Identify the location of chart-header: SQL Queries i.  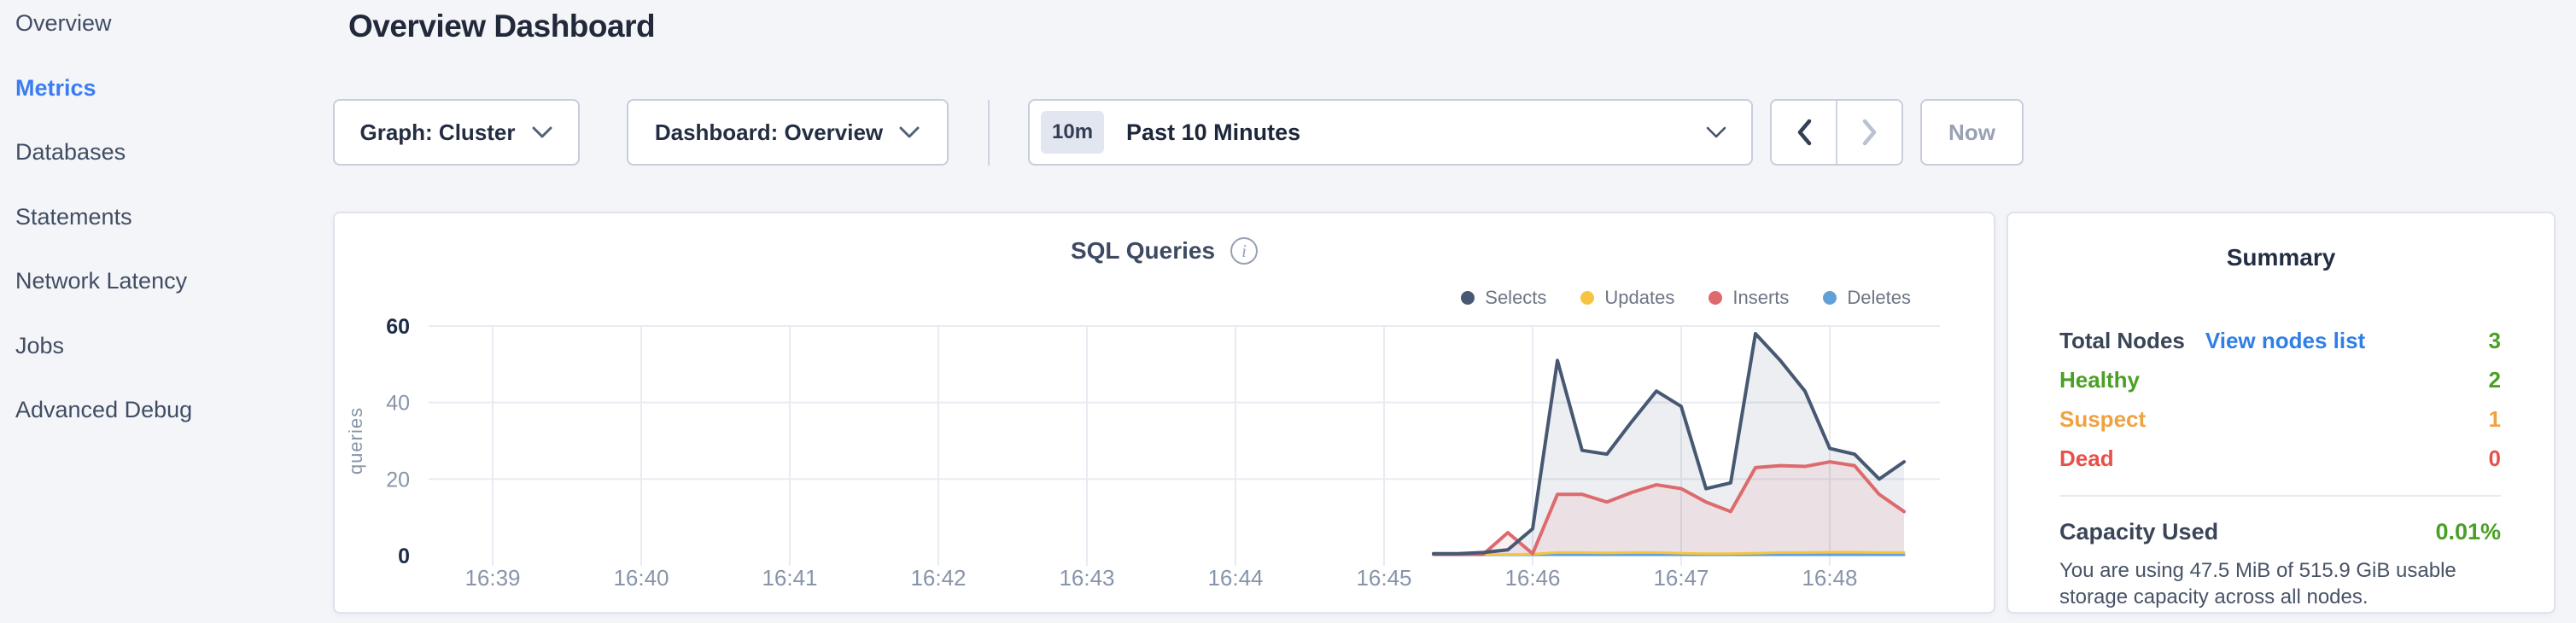
(1164, 251).